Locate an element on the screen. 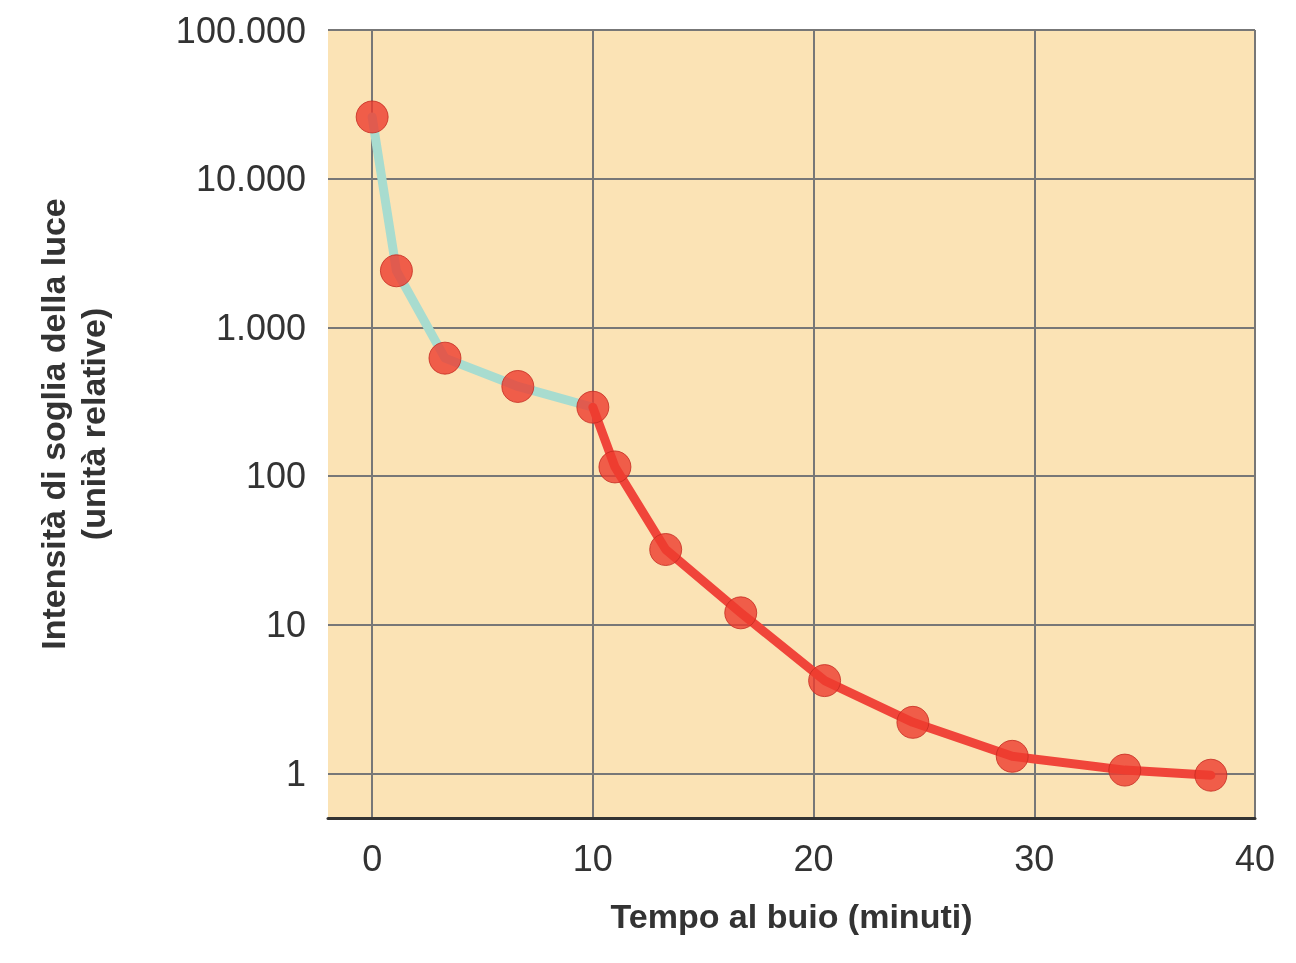 The width and height of the screenshot is (1296, 963). y-axis-title: Intensità di soglia della luce (unità relative) is located at coordinates (73, 424).